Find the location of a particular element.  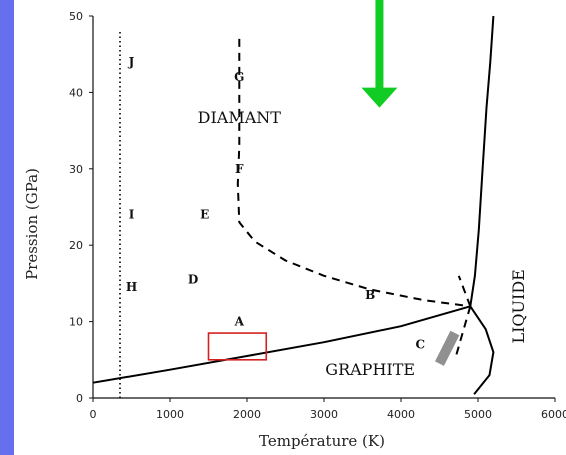

y-tick-label: 20 is located at coordinates (76, 245).